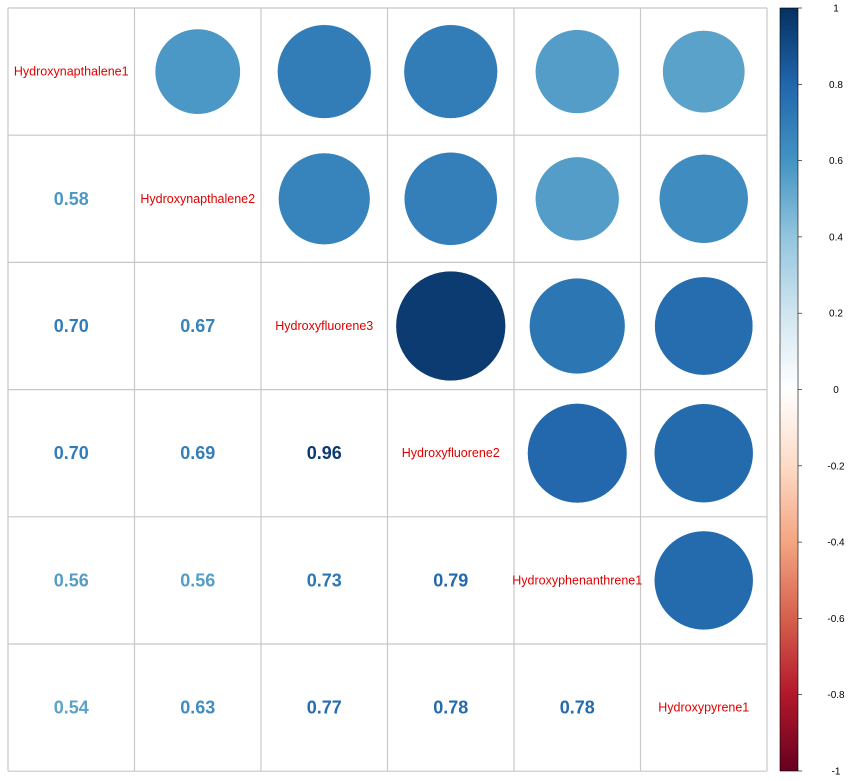  I want to click on colorbar-tick-label: 0.8, so click(836, 85).